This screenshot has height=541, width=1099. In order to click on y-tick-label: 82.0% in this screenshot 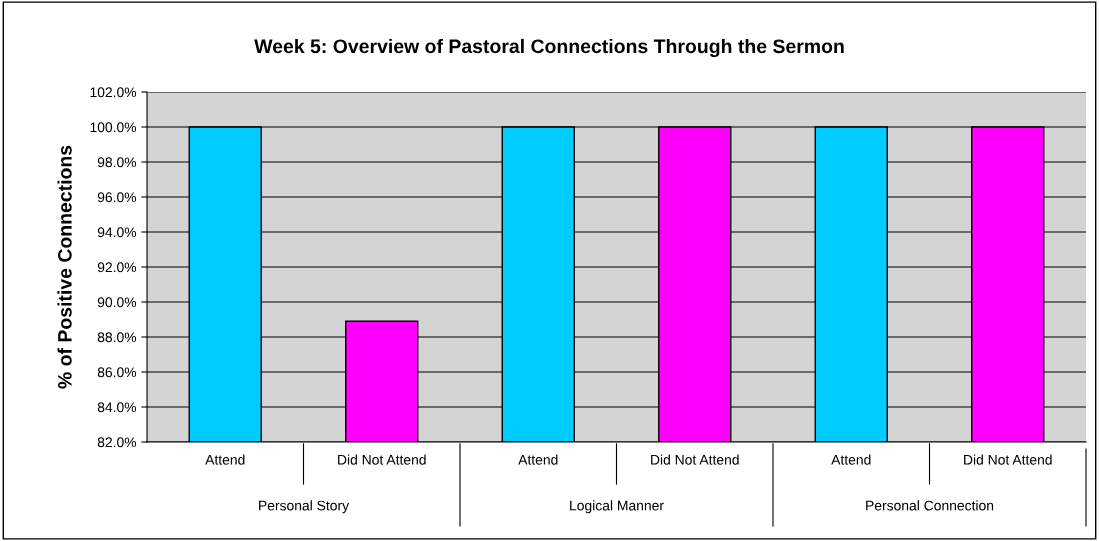, I will do `click(117, 442)`.